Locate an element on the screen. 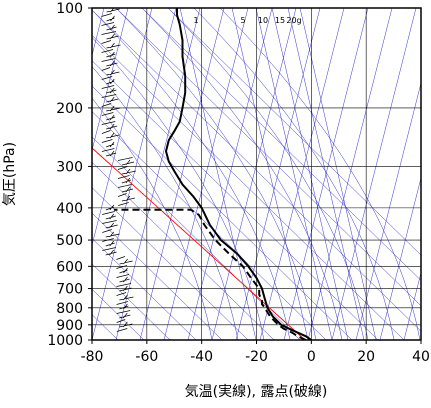 This screenshot has width=431, height=408. wind-barbs is located at coordinates (119, 170).